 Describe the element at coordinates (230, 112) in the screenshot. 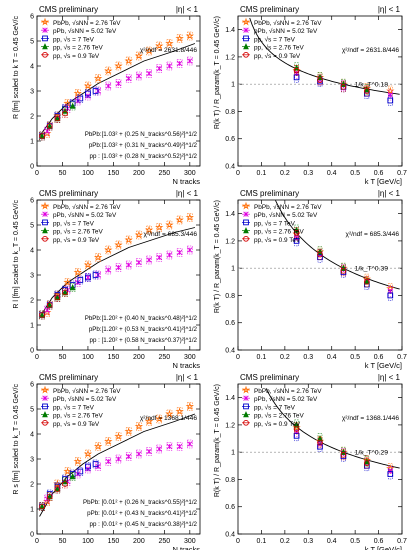

I see `y-tick-label: 0.8` at that location.